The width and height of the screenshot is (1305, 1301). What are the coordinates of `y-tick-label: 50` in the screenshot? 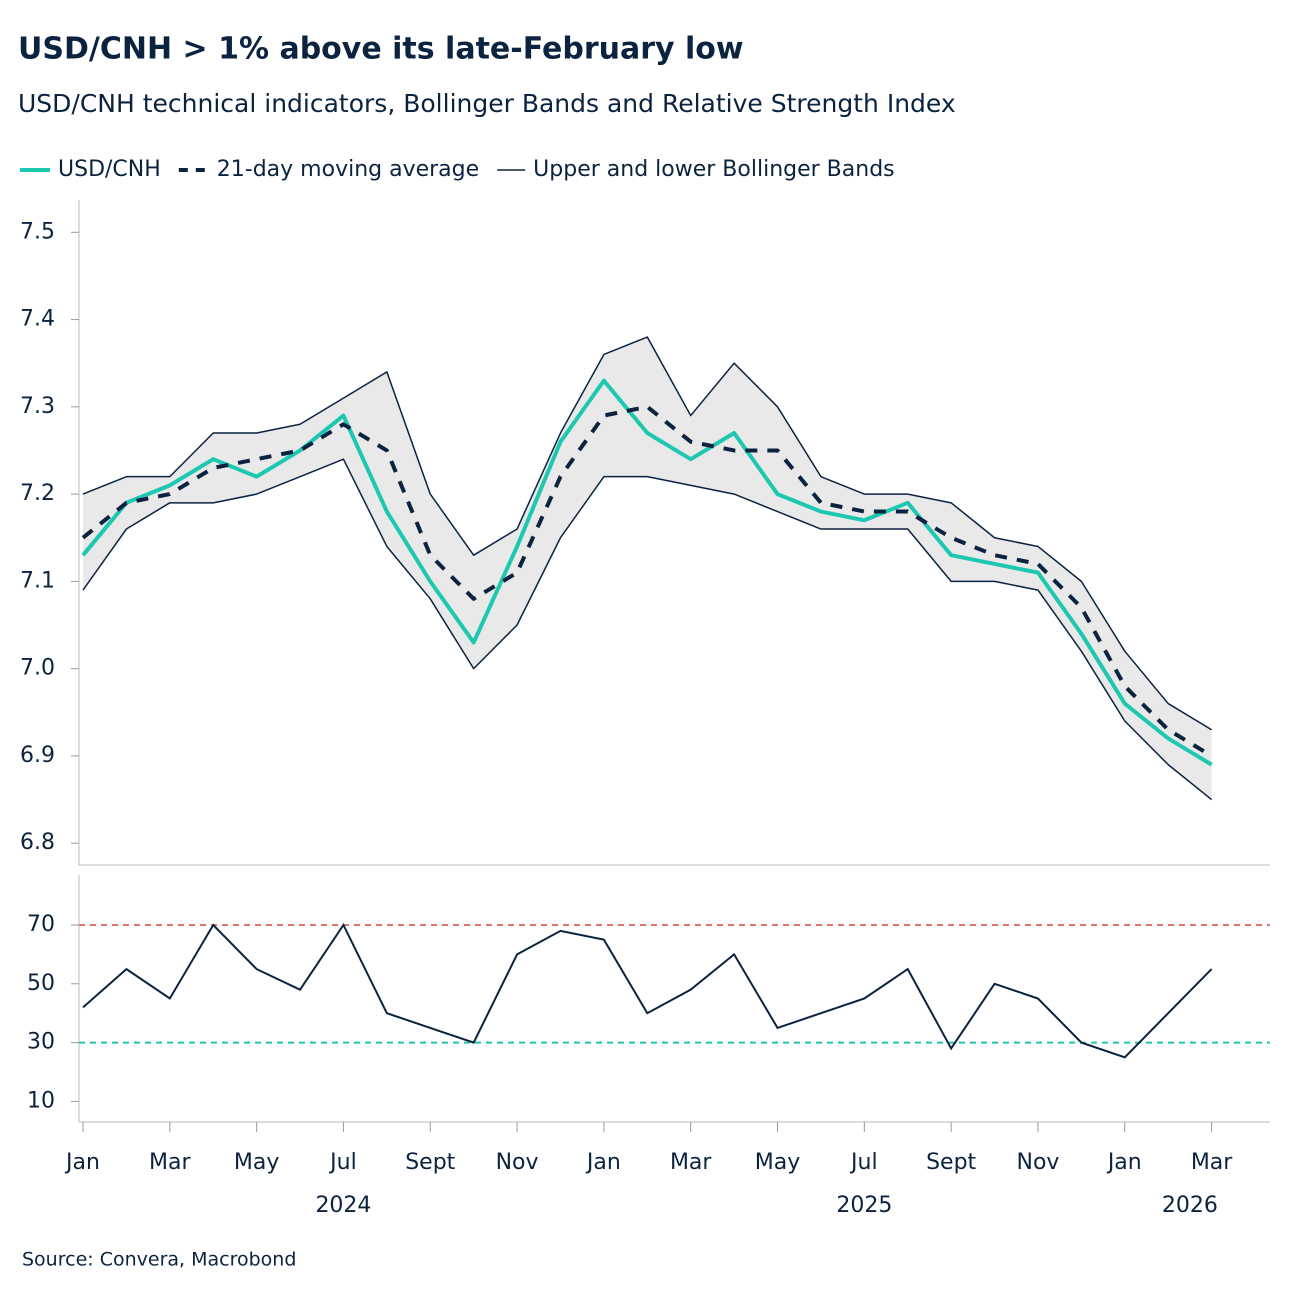 It's located at (41, 983).